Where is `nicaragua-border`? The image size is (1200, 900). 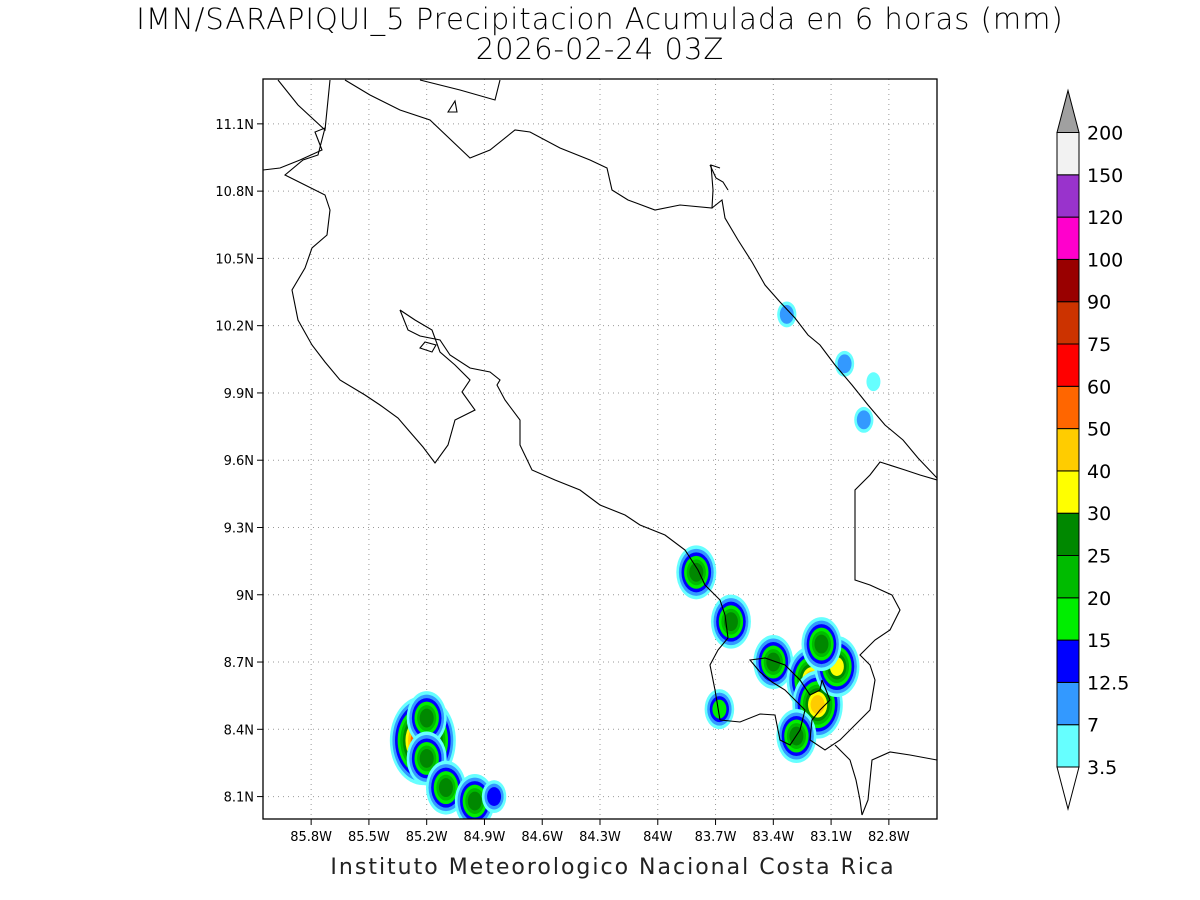
nicaragua-border is located at coordinates (532, 145).